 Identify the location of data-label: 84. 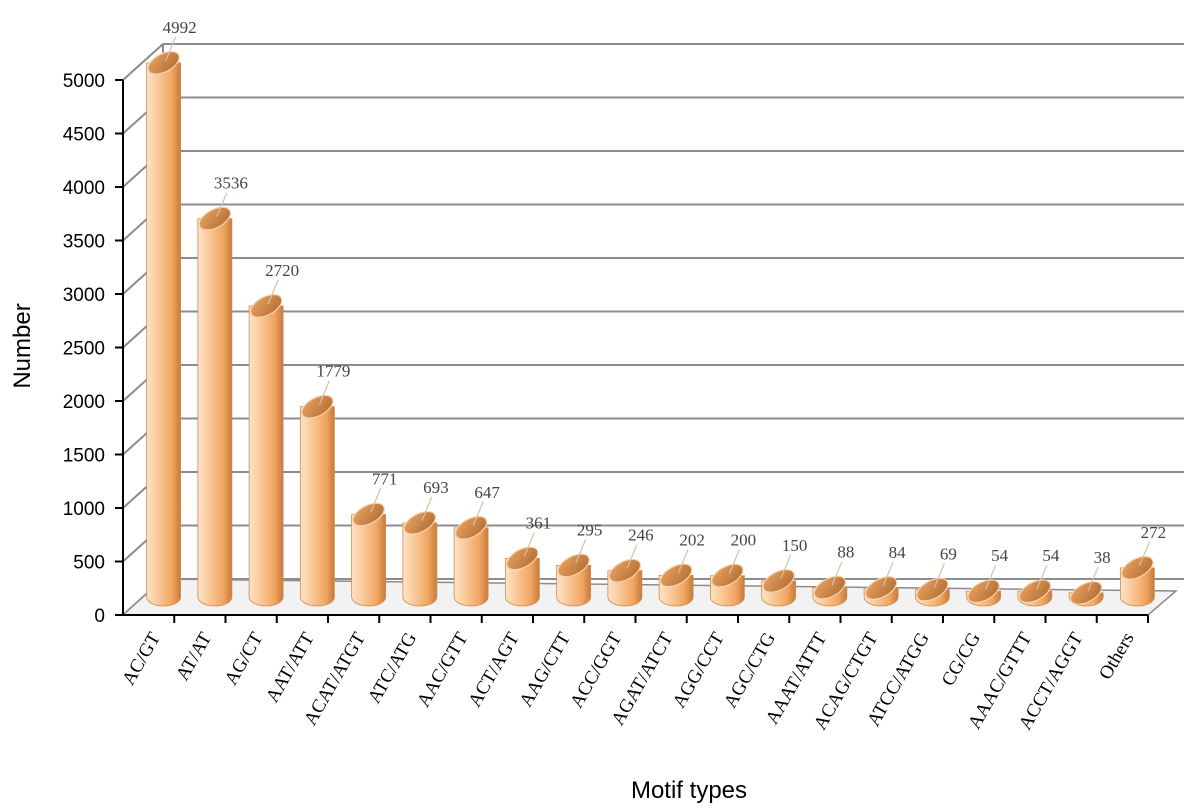
(898, 552).